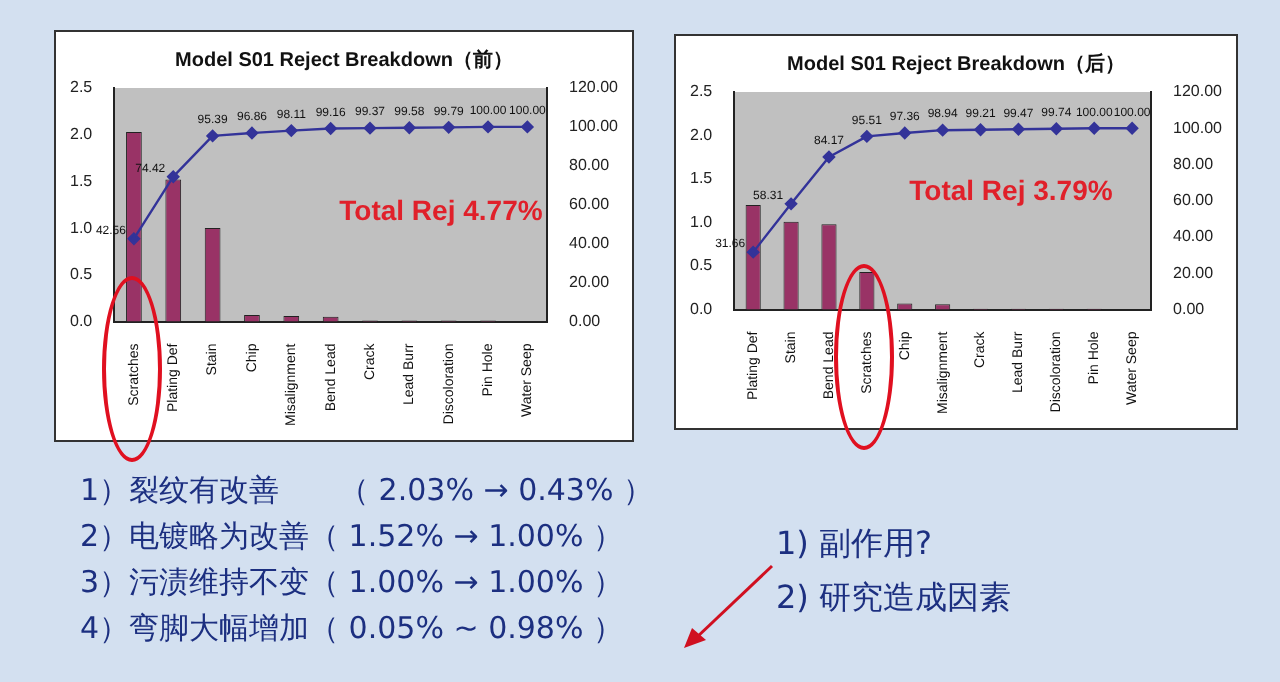 The image size is (1280, 682). What do you see at coordinates (894, 599) in the screenshot?
I see `text: 2) 研究造成因素` at bounding box center [894, 599].